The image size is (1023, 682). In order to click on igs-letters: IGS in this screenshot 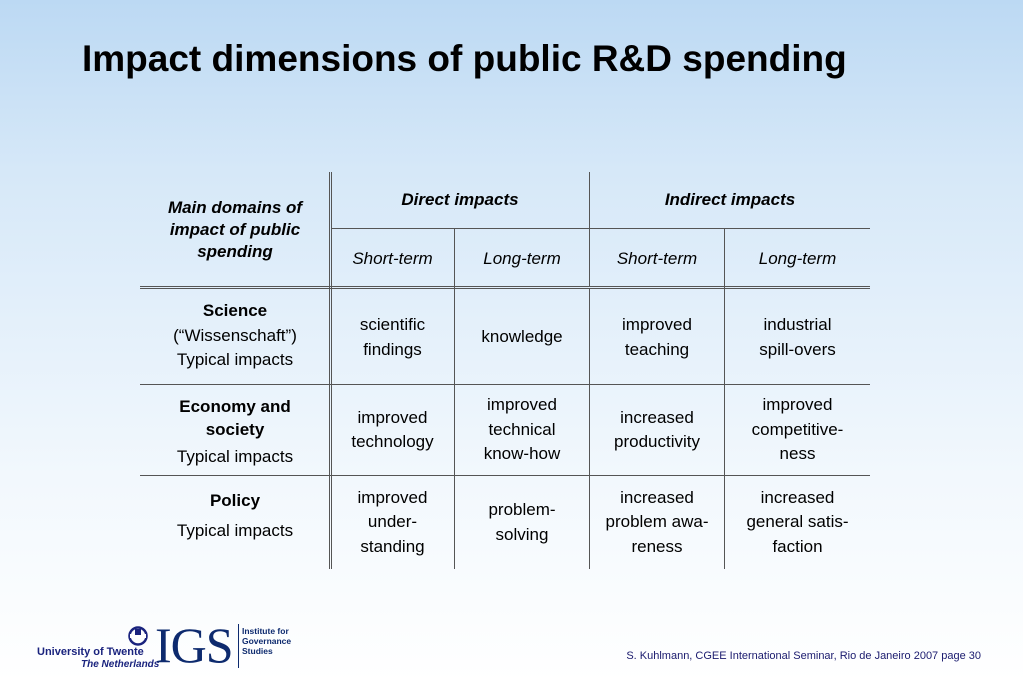, I will do `click(194, 645)`.